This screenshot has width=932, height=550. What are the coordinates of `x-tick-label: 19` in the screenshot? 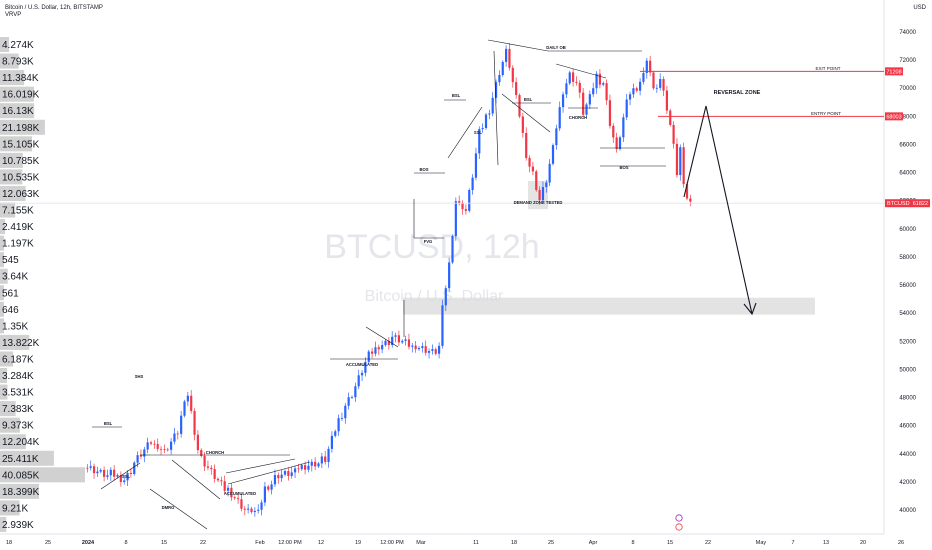 It's located at (358, 543).